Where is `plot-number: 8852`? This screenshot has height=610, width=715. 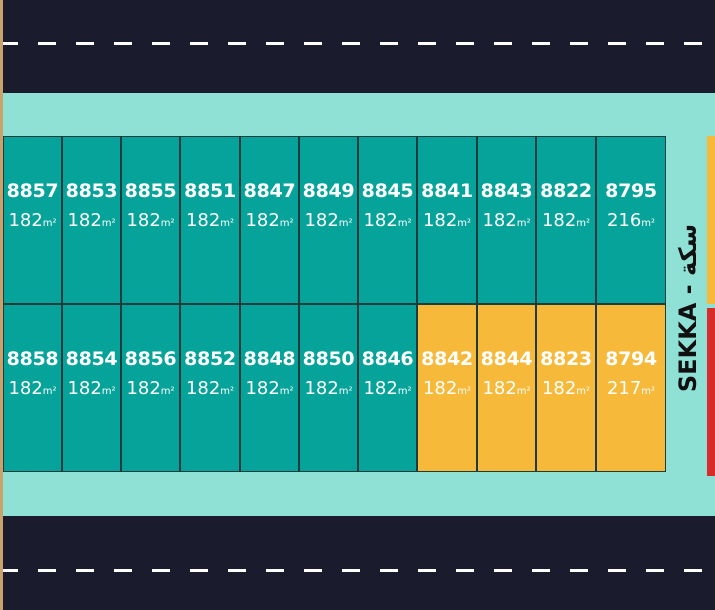 plot-number: 8852 is located at coordinates (210, 359).